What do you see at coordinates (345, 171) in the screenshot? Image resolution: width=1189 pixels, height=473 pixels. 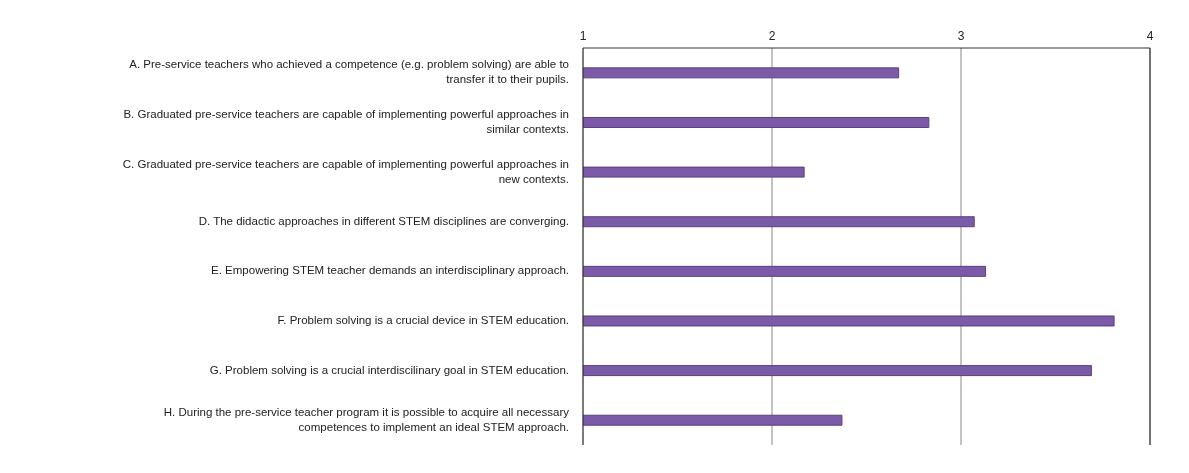 I see `y-tick-label: C. Graduated pre-service teachers are capable of implementing powerful approaches in new contexts.` at bounding box center [345, 171].